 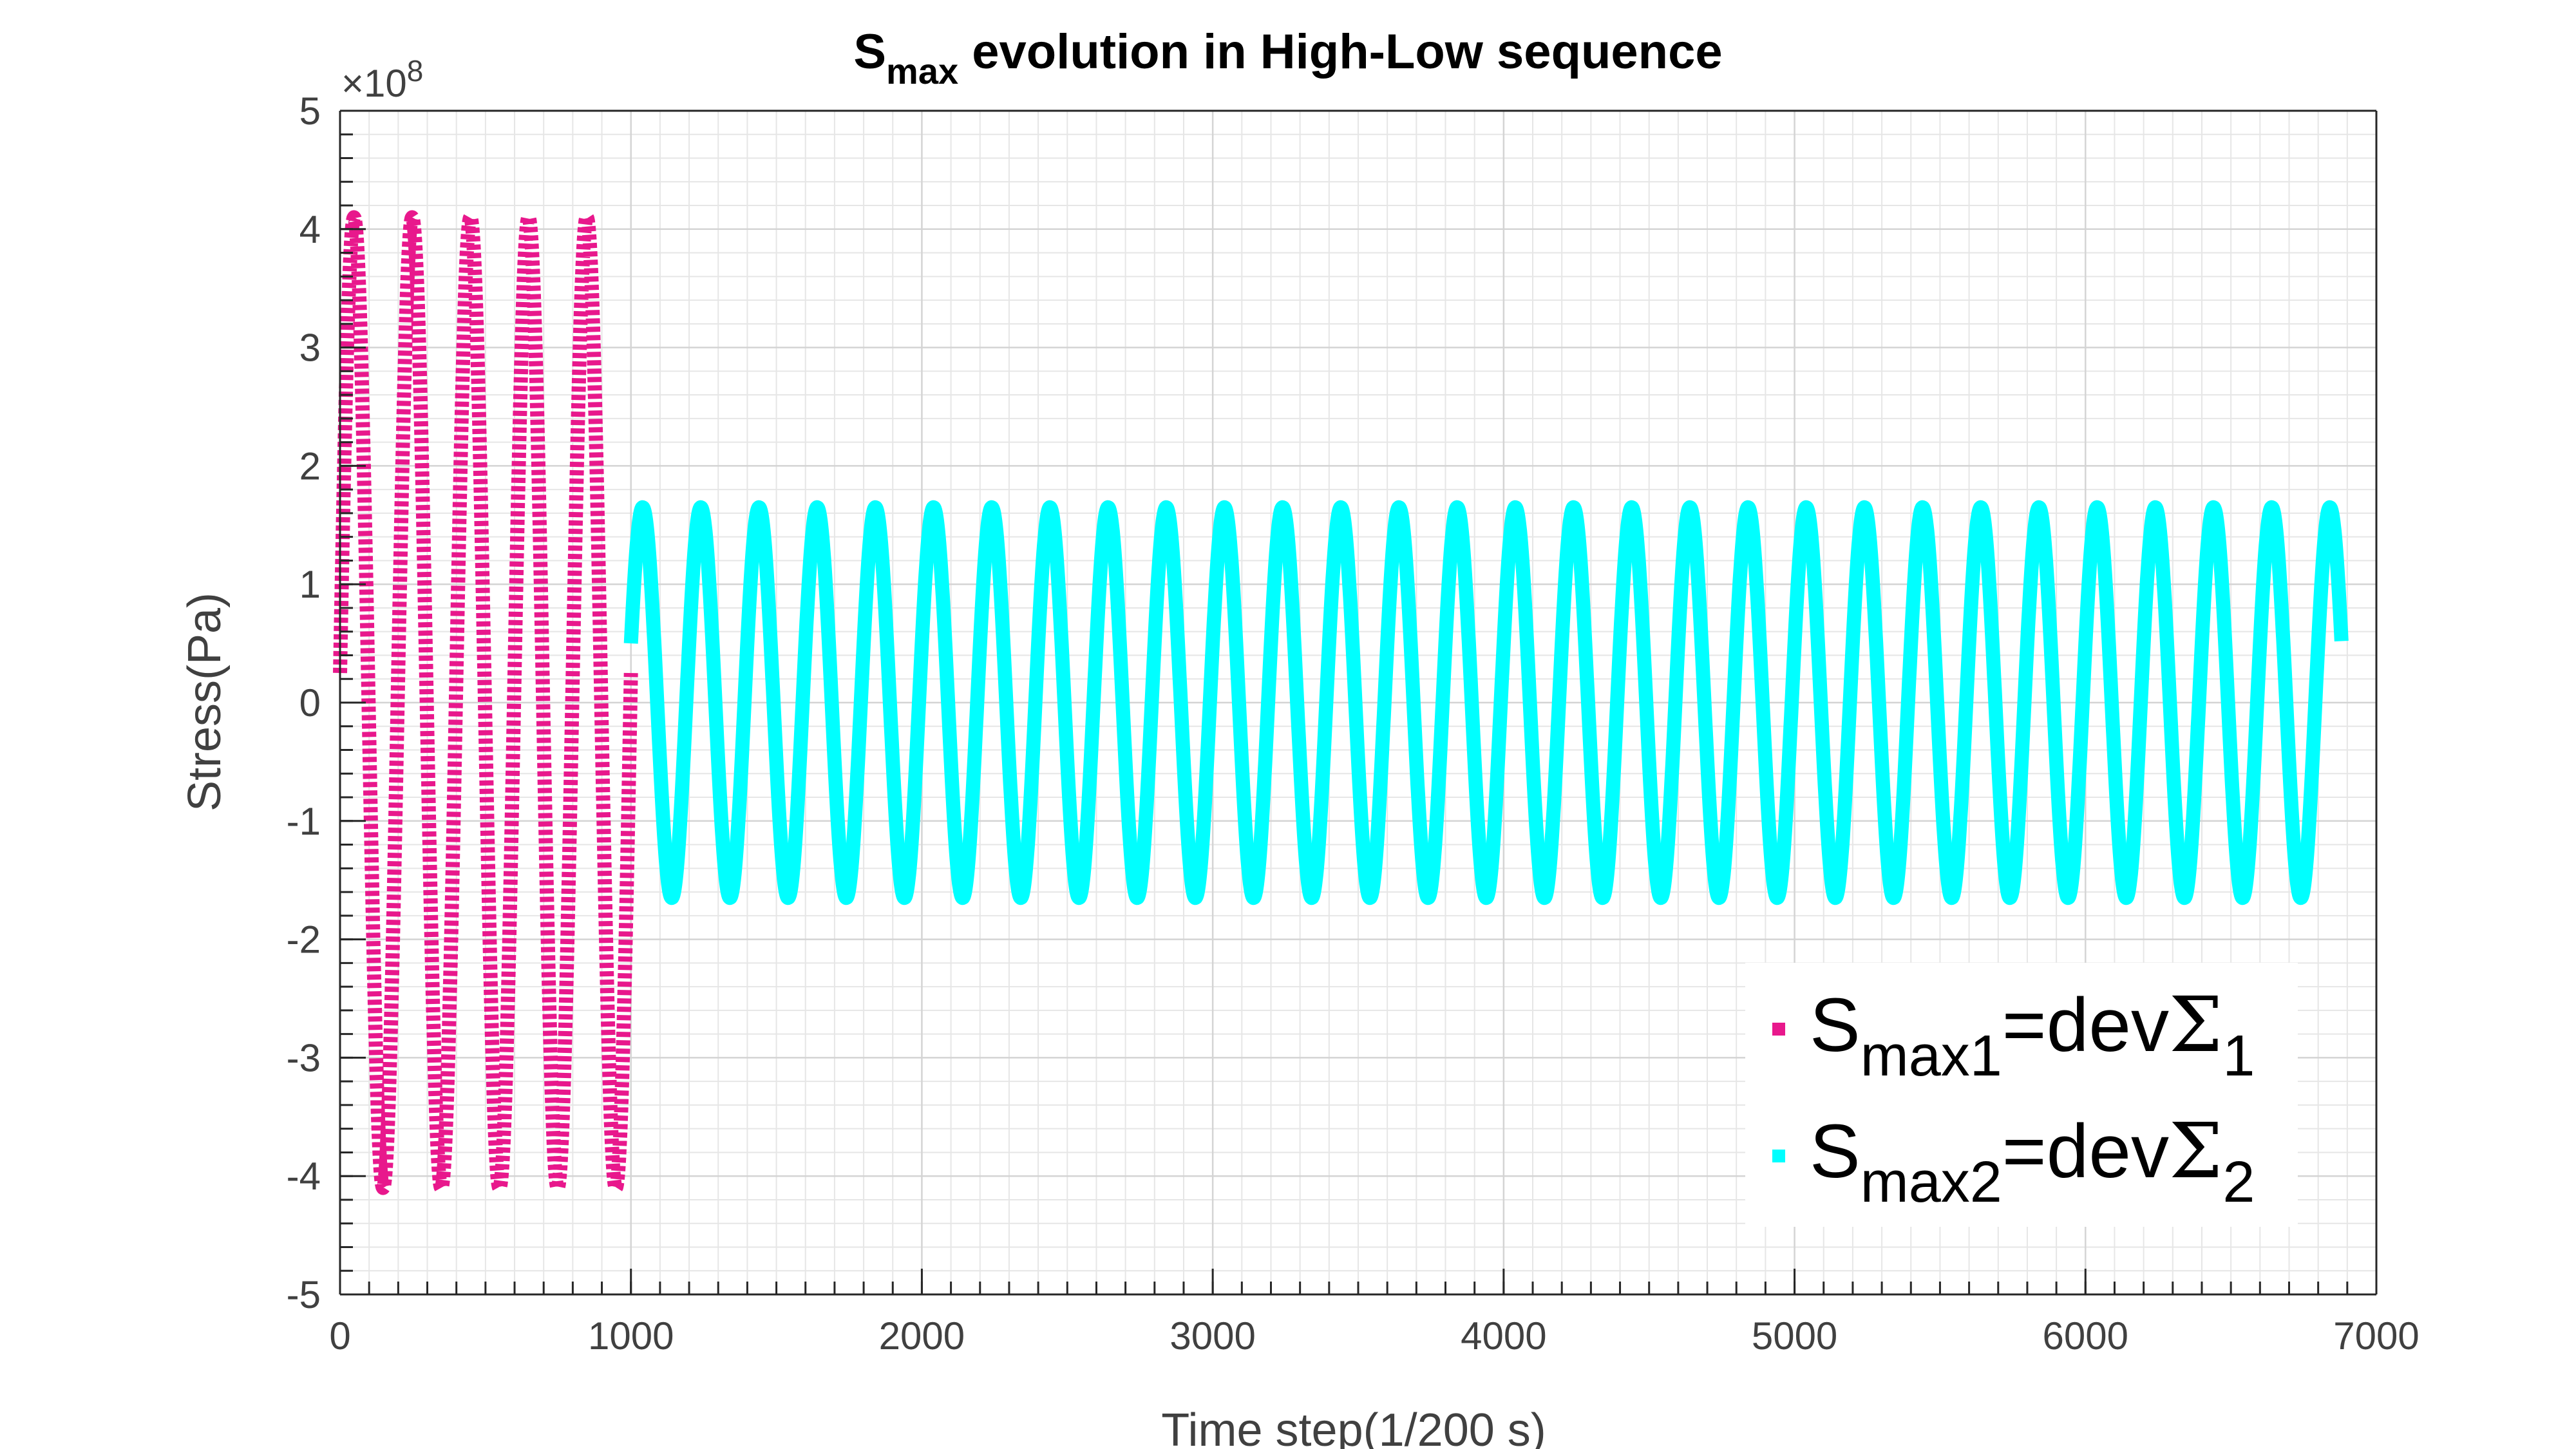 What do you see at coordinates (310, 585) in the screenshot?
I see `y-tick-label: 1` at bounding box center [310, 585].